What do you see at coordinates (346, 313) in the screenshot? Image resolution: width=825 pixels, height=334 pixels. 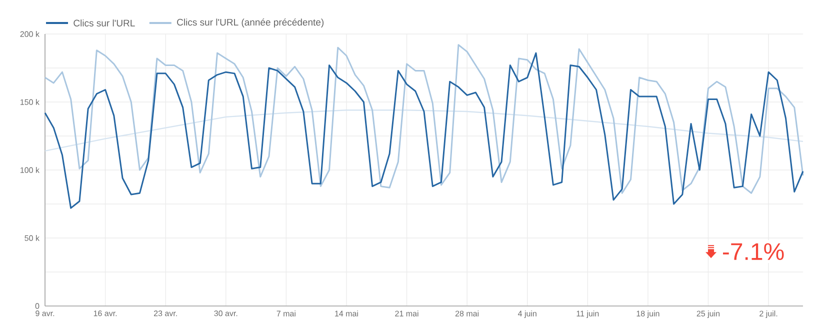 I see `x-tick-label: 14 mai` at bounding box center [346, 313].